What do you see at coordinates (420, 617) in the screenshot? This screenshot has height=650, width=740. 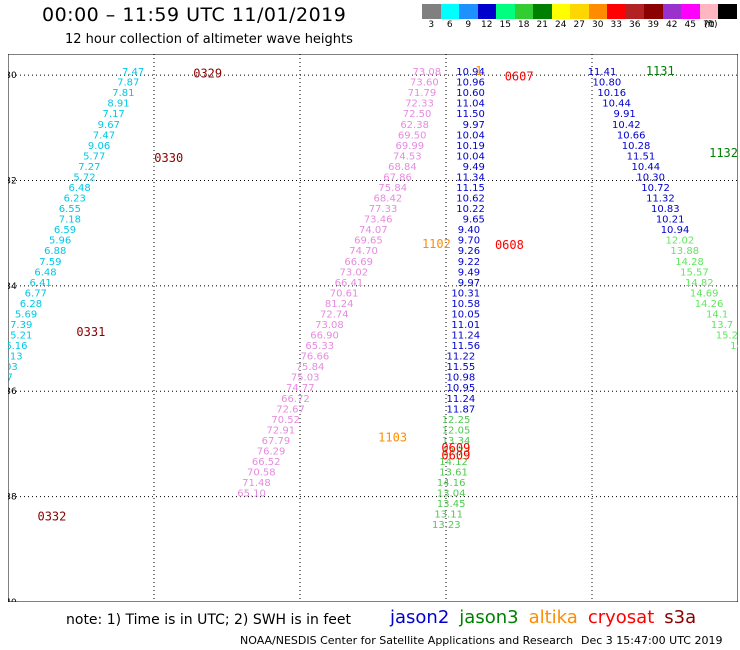 I see `legend-entry-jason2: jason2` at bounding box center [420, 617].